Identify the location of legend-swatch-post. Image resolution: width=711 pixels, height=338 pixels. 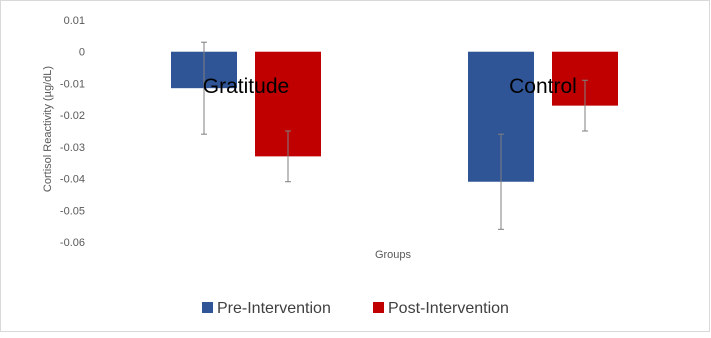
(378, 307).